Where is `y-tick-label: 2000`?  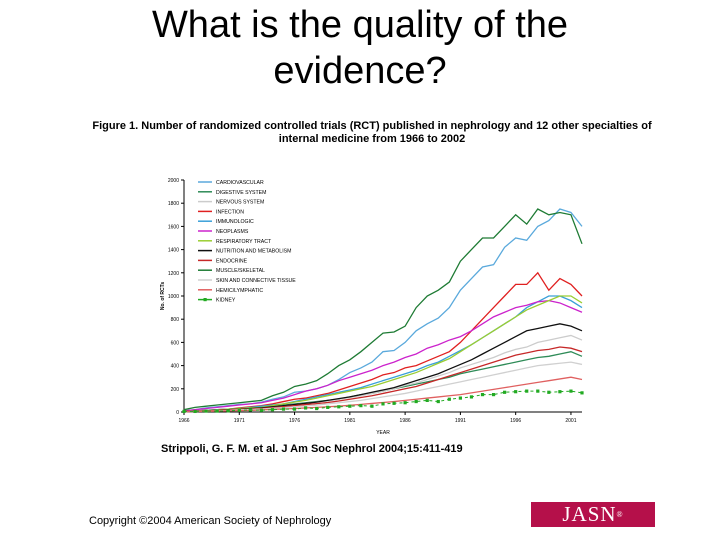
y-tick-label: 2000 is located at coordinates (173, 181).